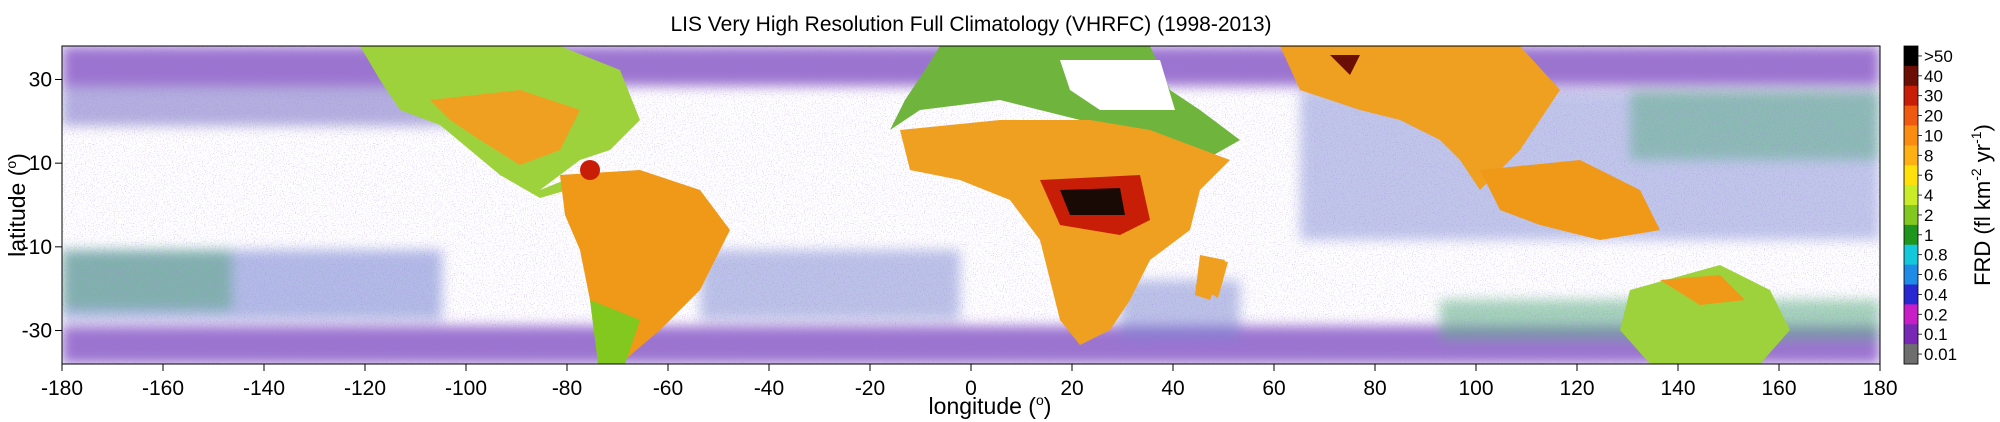 The height and width of the screenshot is (422, 2000). Describe the element at coordinates (1936, 314) in the screenshot. I see `colorbar-level-label: 0.2` at that location.